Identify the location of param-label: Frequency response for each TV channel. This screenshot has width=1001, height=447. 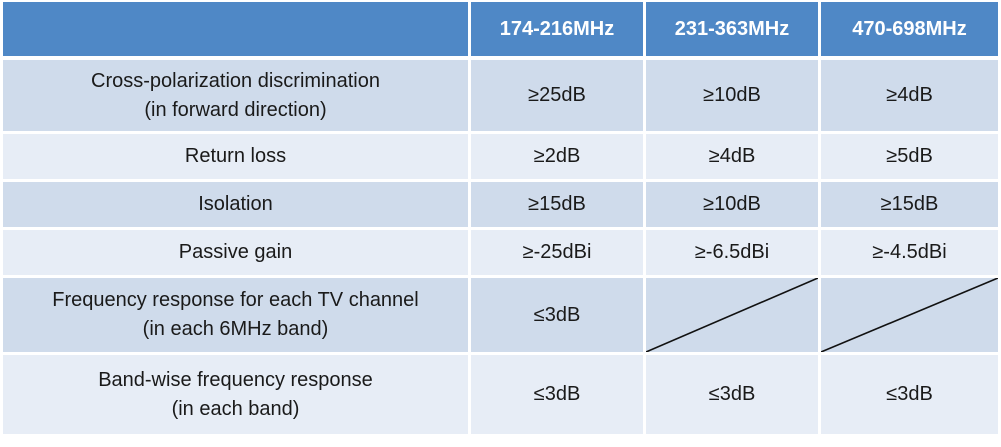
(235, 300).